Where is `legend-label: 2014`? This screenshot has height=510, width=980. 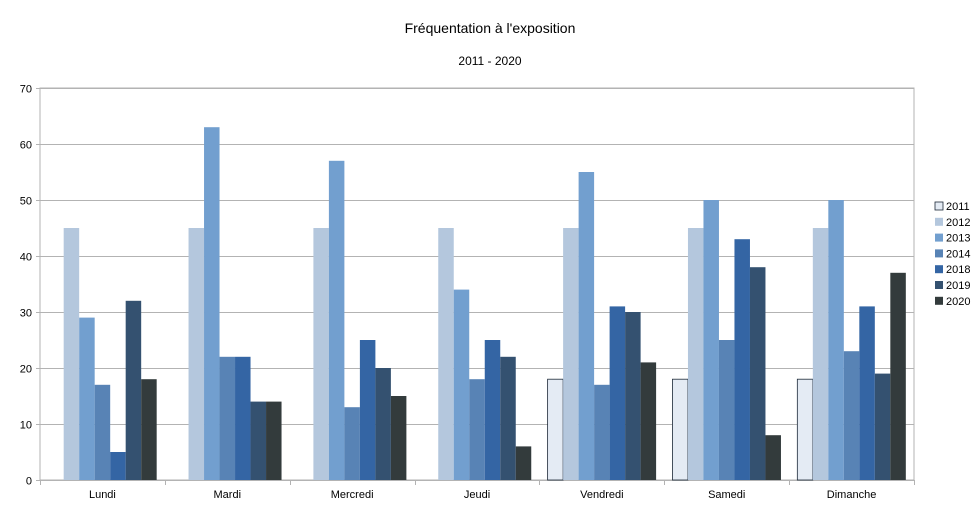 legend-label: 2014 is located at coordinates (958, 254).